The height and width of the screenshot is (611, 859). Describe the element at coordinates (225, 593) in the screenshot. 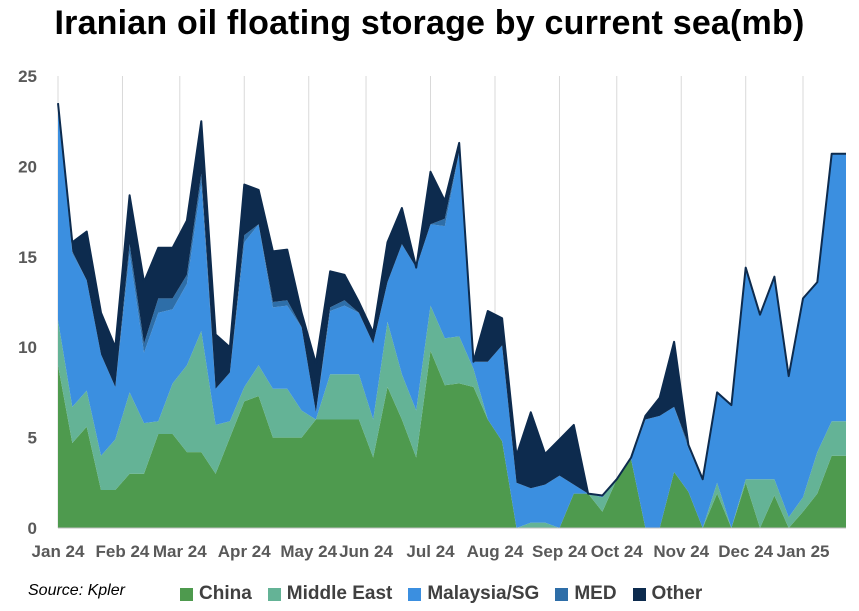

I see `legend-label-china: China` at that location.